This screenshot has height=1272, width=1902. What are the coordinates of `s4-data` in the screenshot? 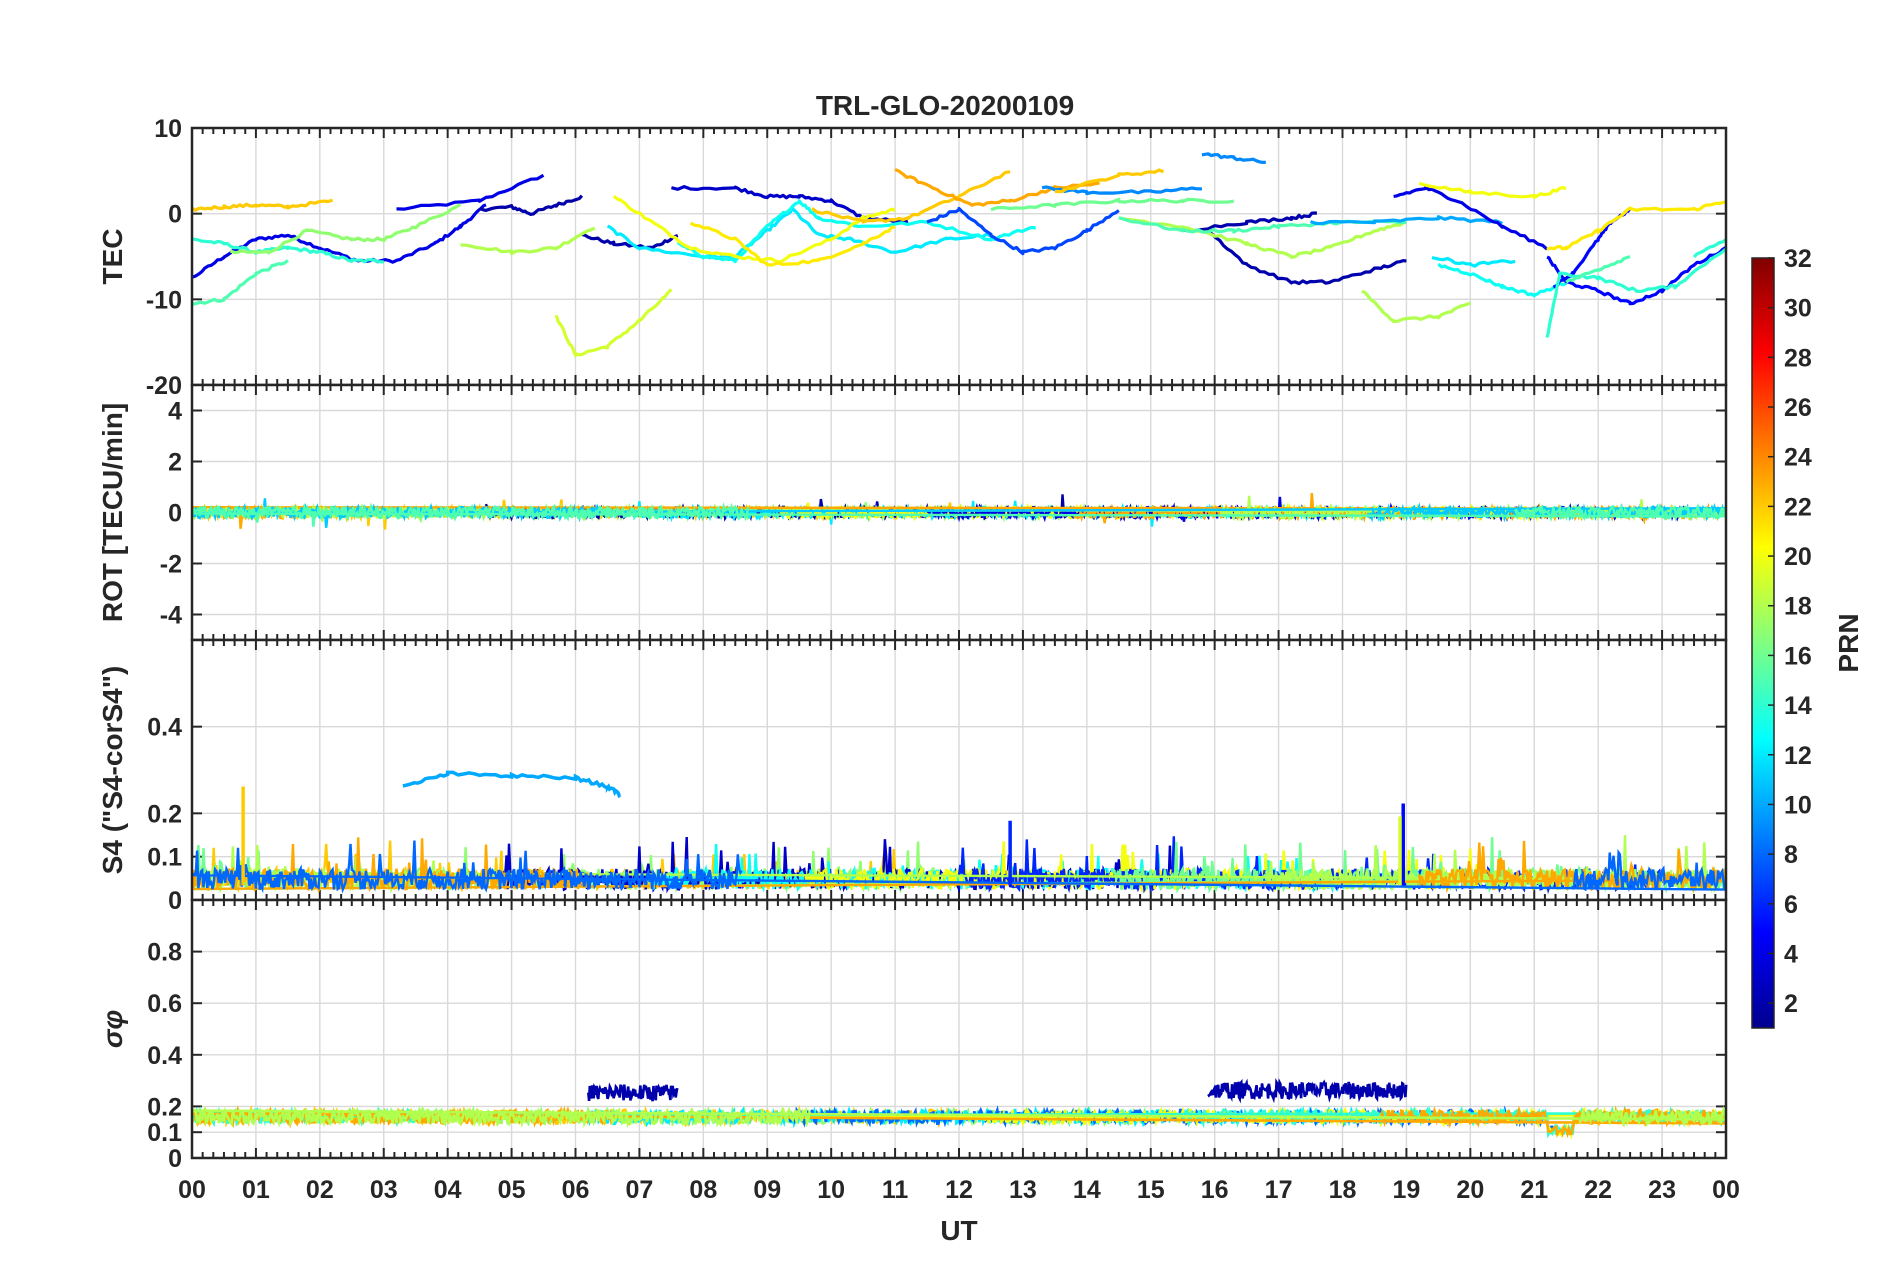 It's located at (959, 832).